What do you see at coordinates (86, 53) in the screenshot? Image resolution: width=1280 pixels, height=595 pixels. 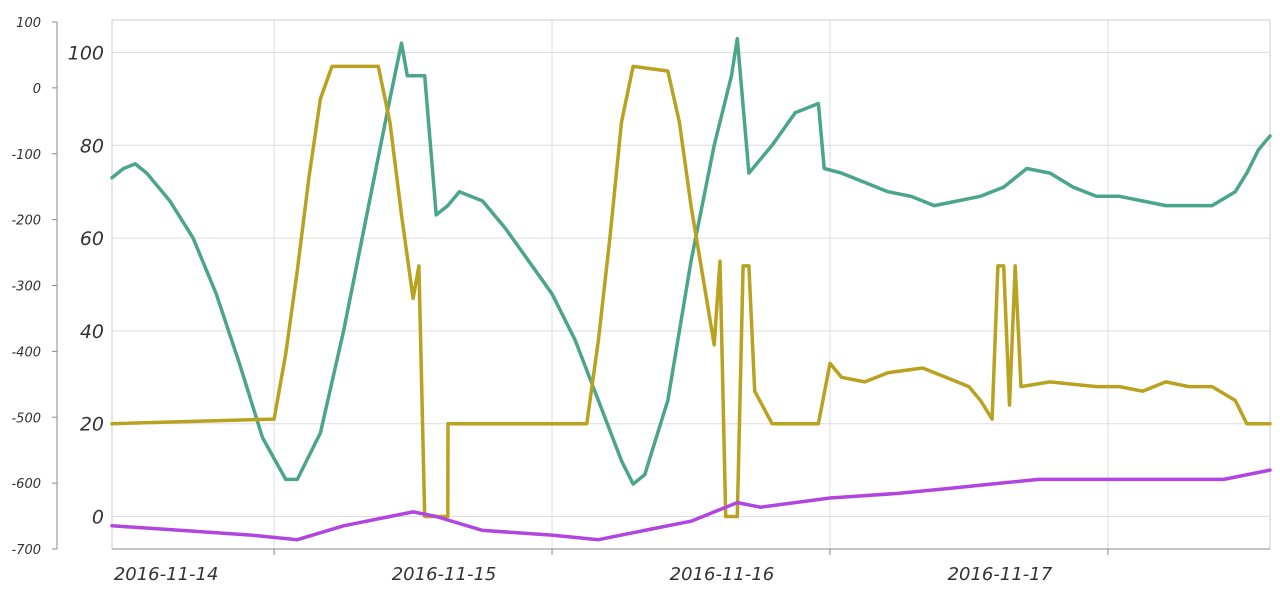 I see `y-inner-tick-label: 100` at bounding box center [86, 53].